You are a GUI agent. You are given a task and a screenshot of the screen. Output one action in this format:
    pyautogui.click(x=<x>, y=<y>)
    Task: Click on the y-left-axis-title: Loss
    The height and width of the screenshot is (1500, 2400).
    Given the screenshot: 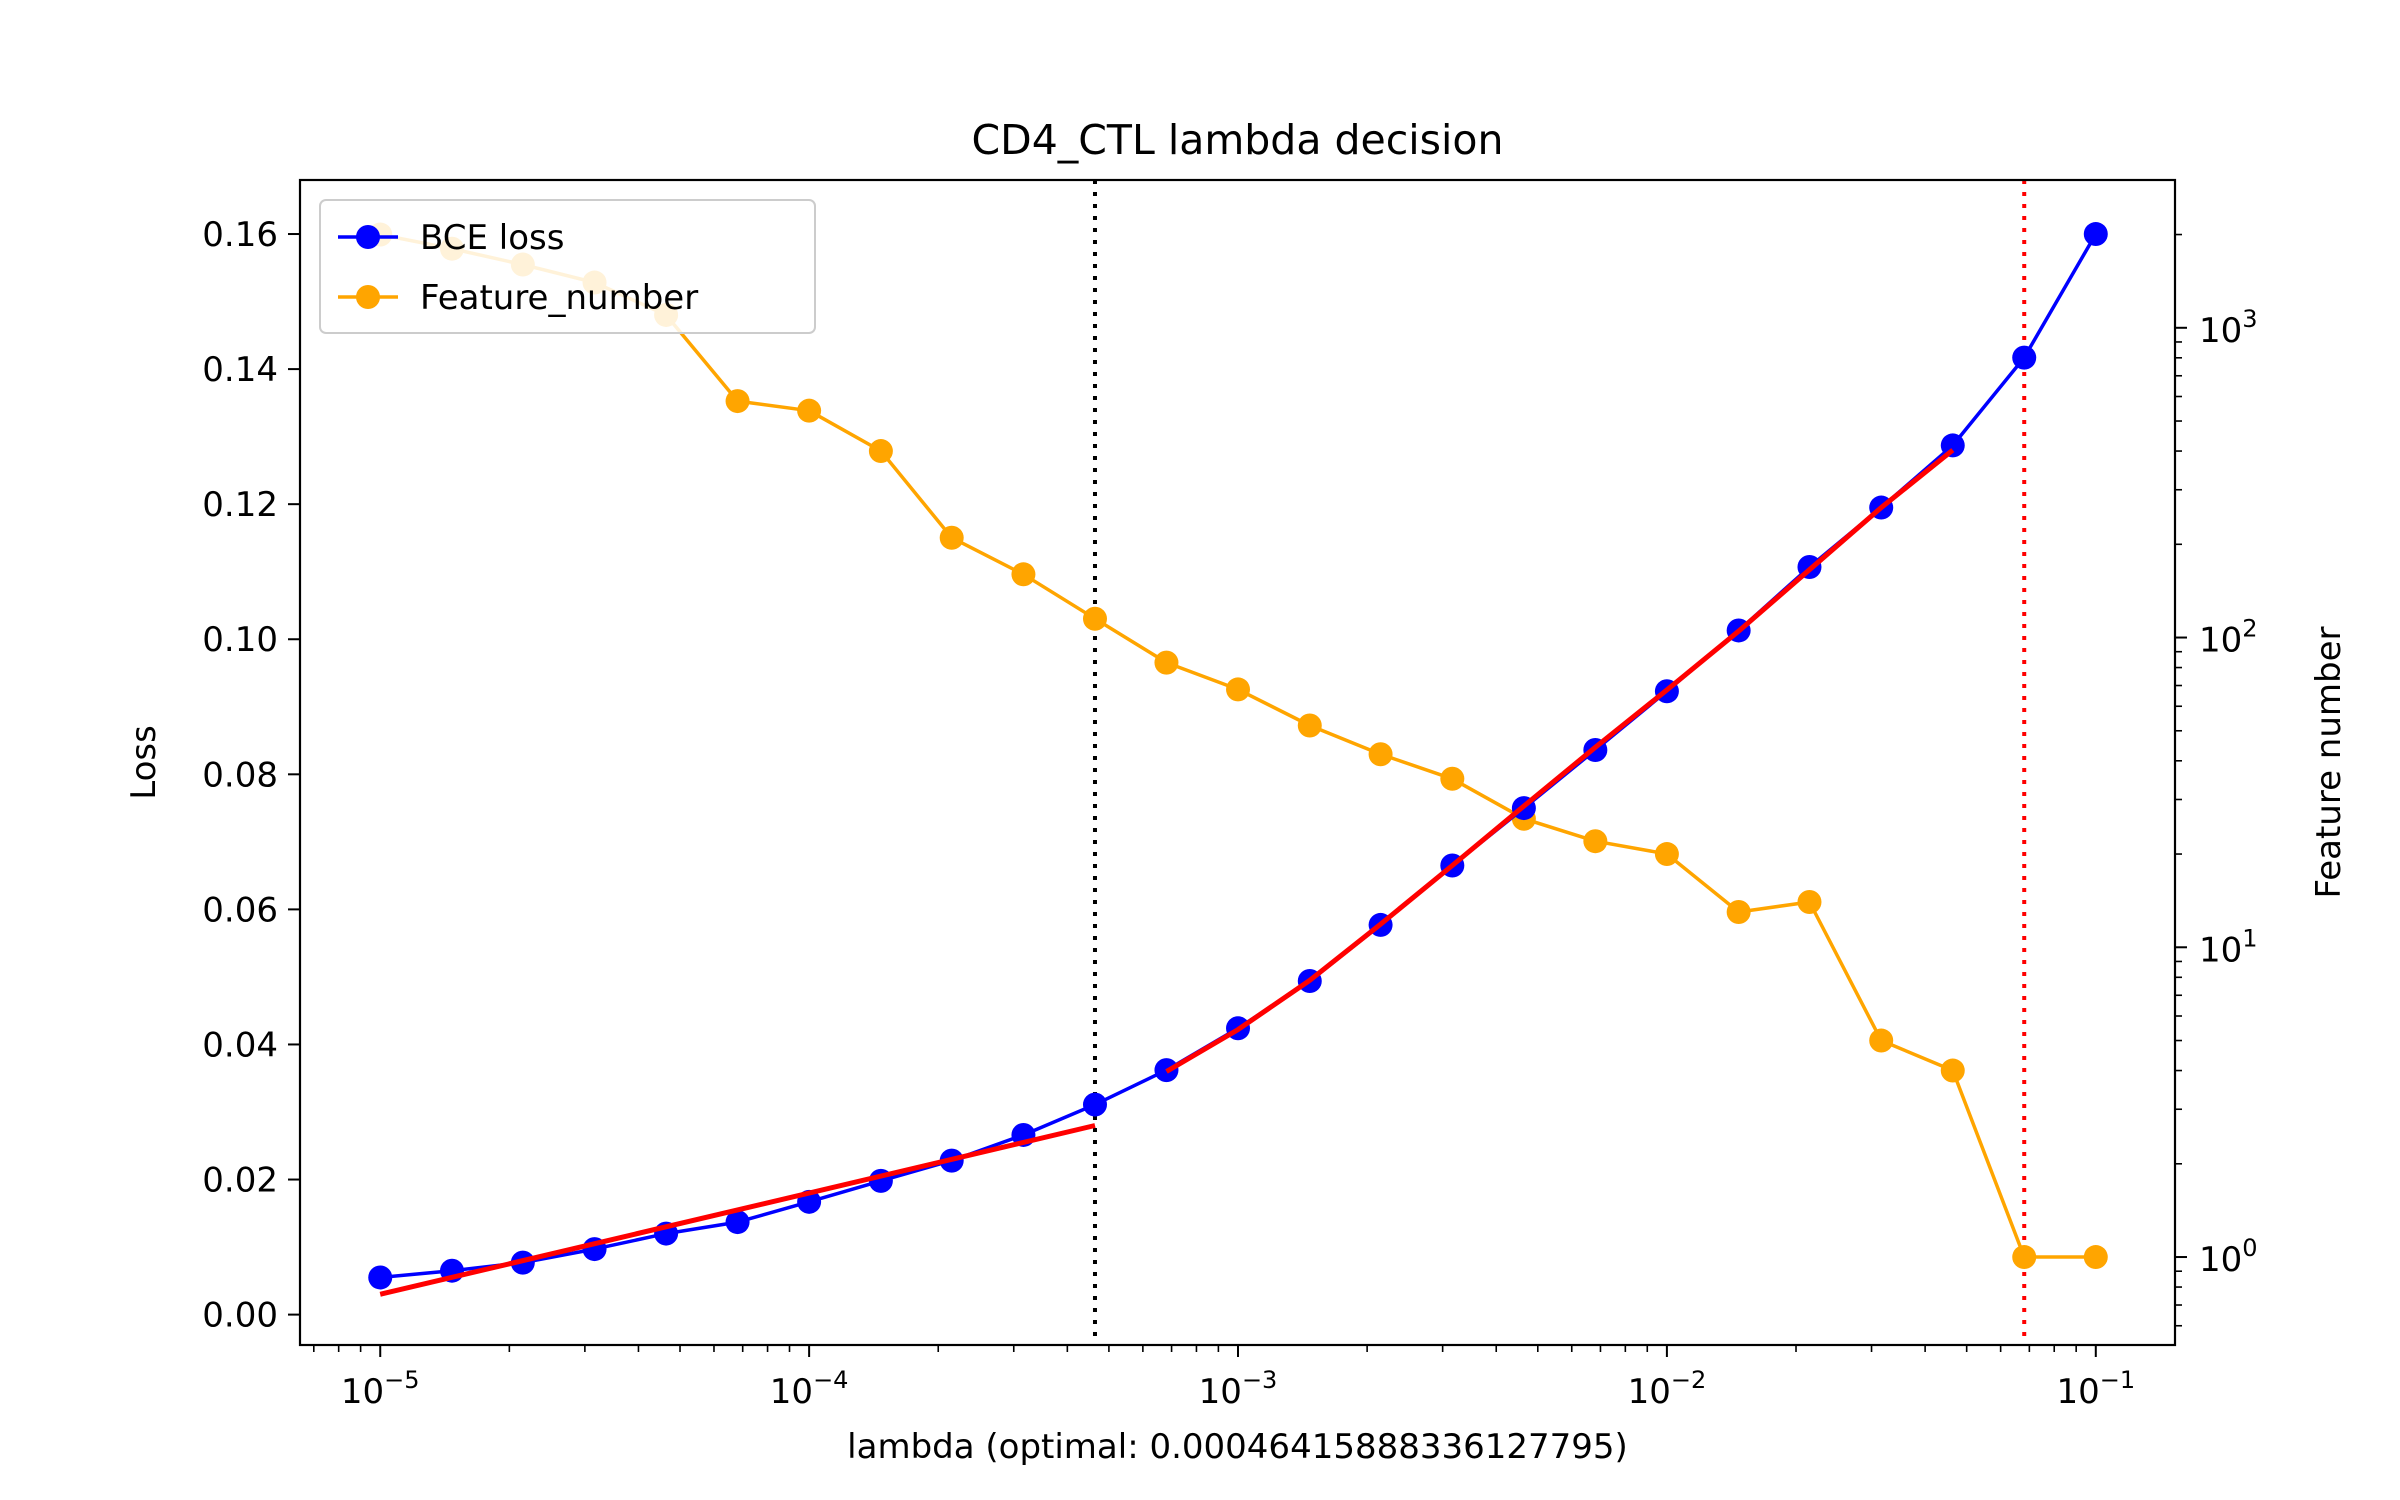 What is the action you would take?
    pyautogui.click(x=144, y=762)
    